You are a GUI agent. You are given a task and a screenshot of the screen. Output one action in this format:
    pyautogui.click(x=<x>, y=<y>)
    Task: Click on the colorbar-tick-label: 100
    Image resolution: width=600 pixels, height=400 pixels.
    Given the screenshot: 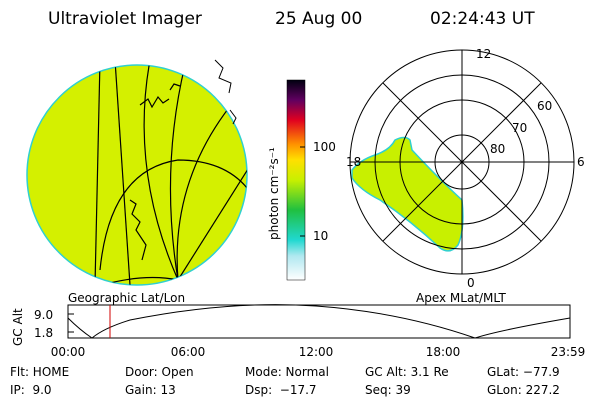 What is the action you would take?
    pyautogui.click(x=324, y=147)
    